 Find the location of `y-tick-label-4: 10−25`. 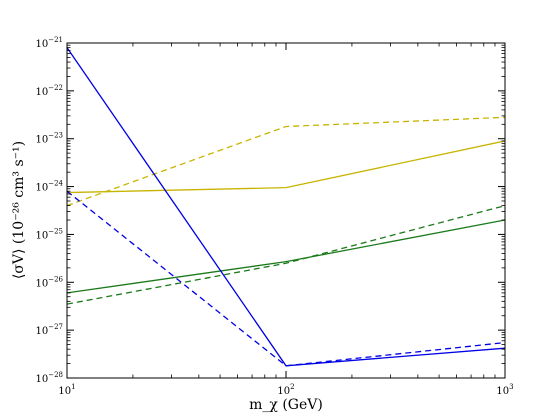

y-tick-label-4: 10−25 is located at coordinates (49, 234).